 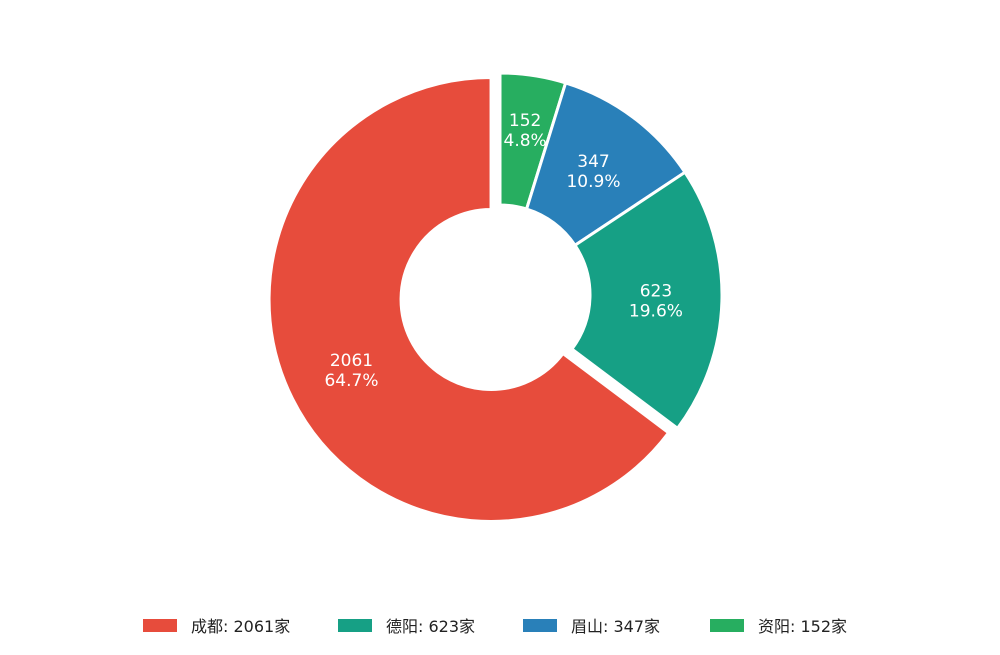 What do you see at coordinates (802, 626) in the screenshot?
I see `legend-item-资阳: 资阳: 152家` at bounding box center [802, 626].